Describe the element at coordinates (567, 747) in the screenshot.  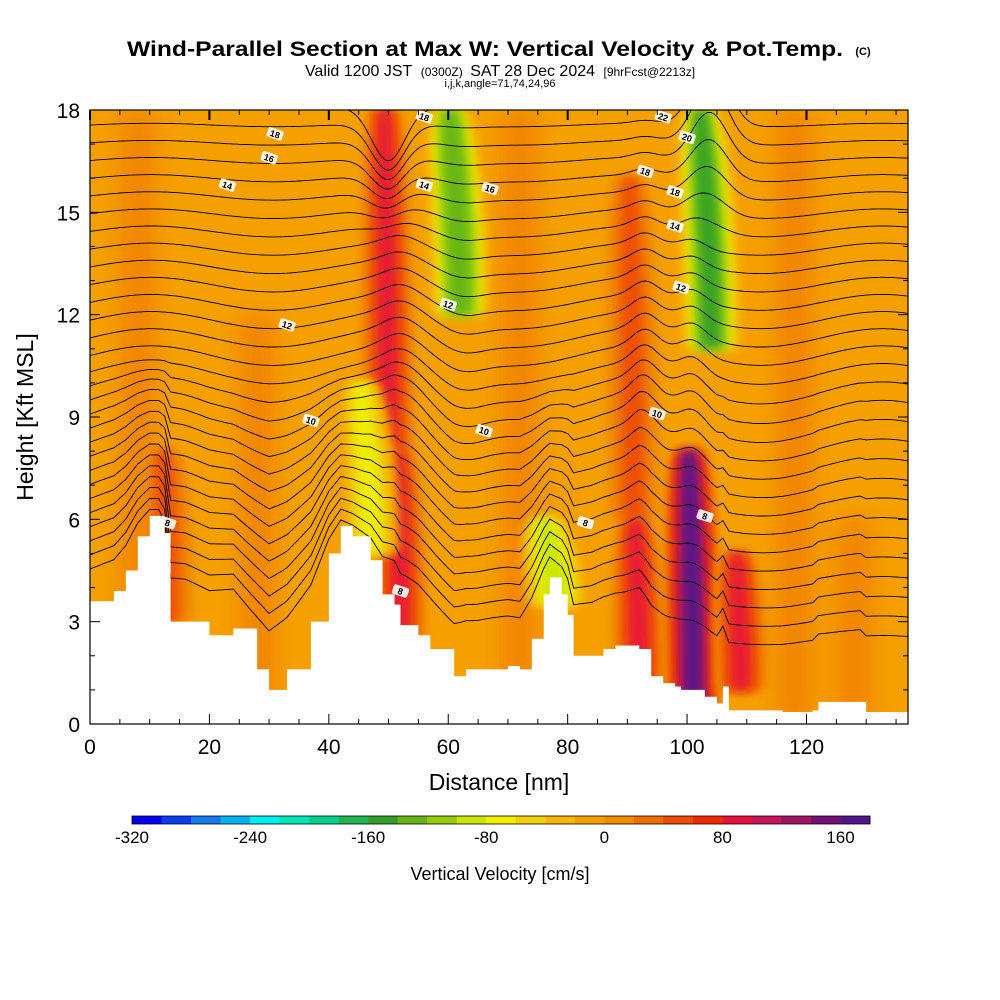
I see `x-tick-label: 80` at that location.